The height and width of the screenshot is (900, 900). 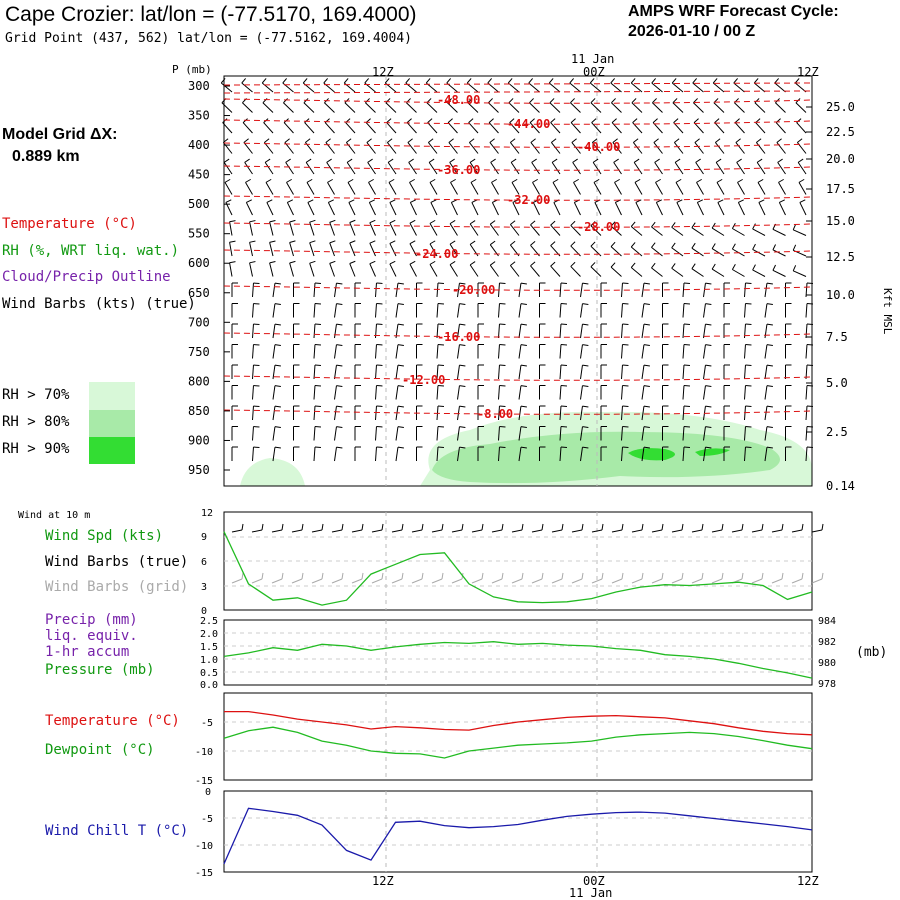 What do you see at coordinates (606, 457) in the screenshot?
I see `rh80-area` at bounding box center [606, 457].